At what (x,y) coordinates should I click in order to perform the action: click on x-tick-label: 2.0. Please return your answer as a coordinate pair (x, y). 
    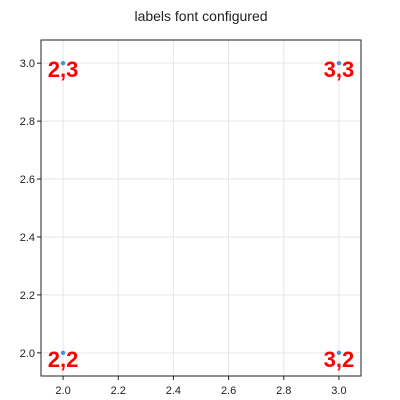
    Looking at the image, I should click on (62, 391).